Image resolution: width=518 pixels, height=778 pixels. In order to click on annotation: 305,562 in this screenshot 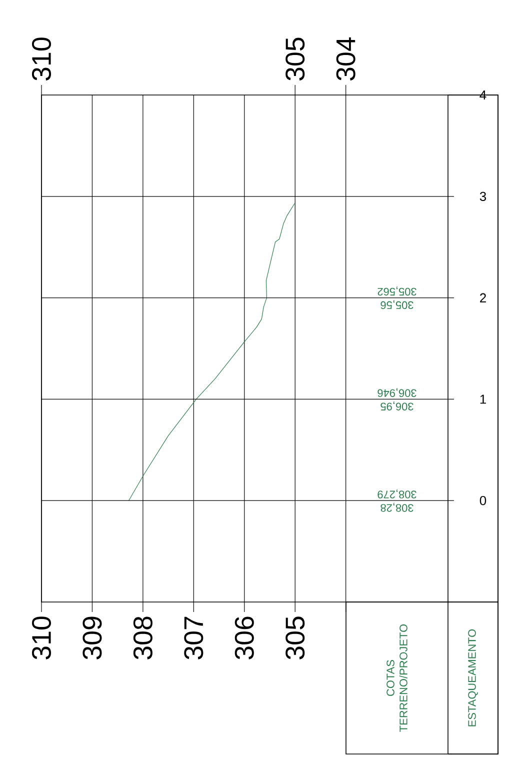, I will do `click(397, 291)`.